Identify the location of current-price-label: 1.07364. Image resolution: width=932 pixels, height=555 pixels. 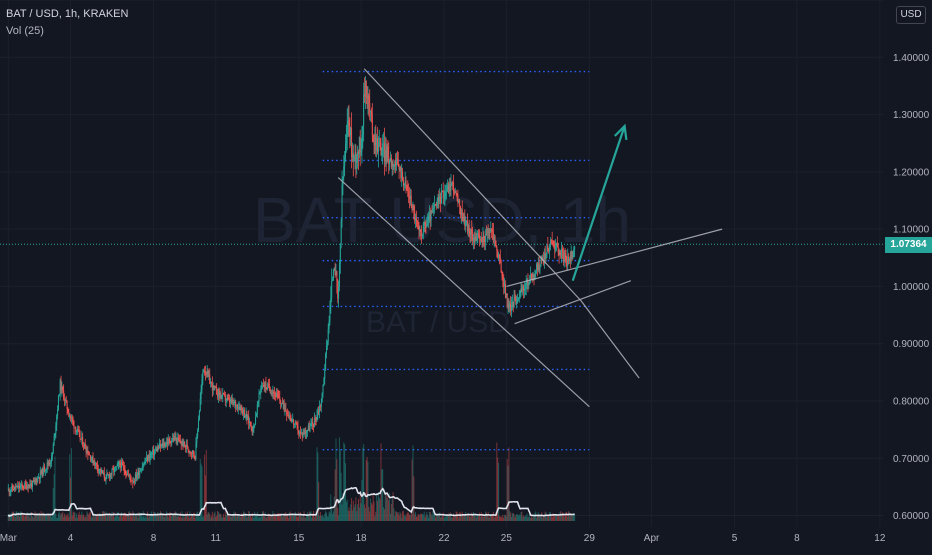
(908, 245).